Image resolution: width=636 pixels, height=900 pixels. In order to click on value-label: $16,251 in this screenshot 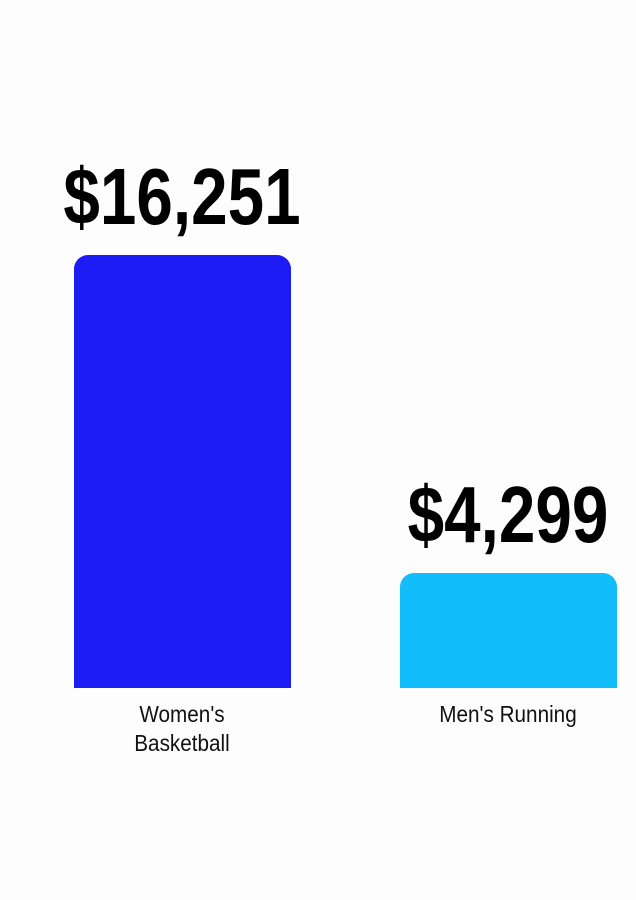, I will do `click(182, 196)`.